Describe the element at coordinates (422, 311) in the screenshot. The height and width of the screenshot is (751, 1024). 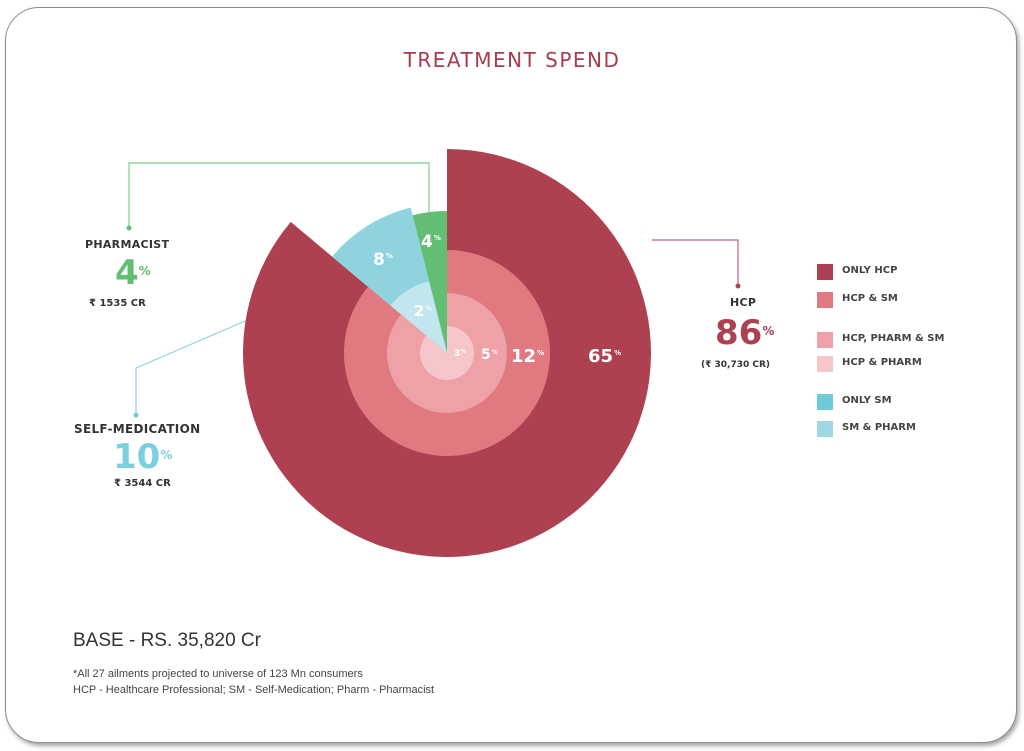
I see `data-label-2: 2%` at that location.